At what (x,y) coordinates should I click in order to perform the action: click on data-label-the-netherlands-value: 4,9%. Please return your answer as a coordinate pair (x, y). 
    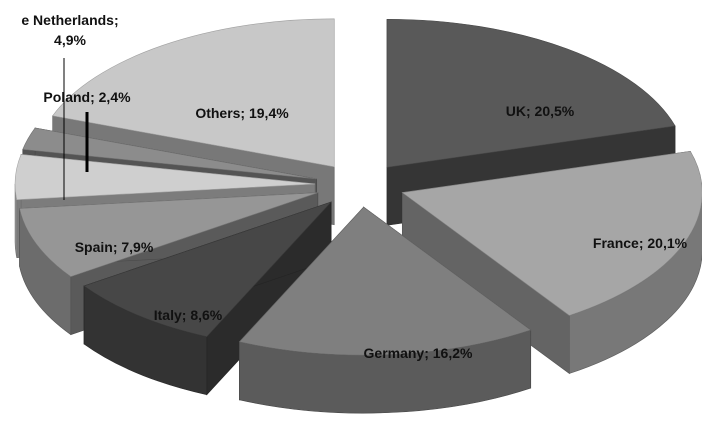
    Looking at the image, I should click on (70, 40).